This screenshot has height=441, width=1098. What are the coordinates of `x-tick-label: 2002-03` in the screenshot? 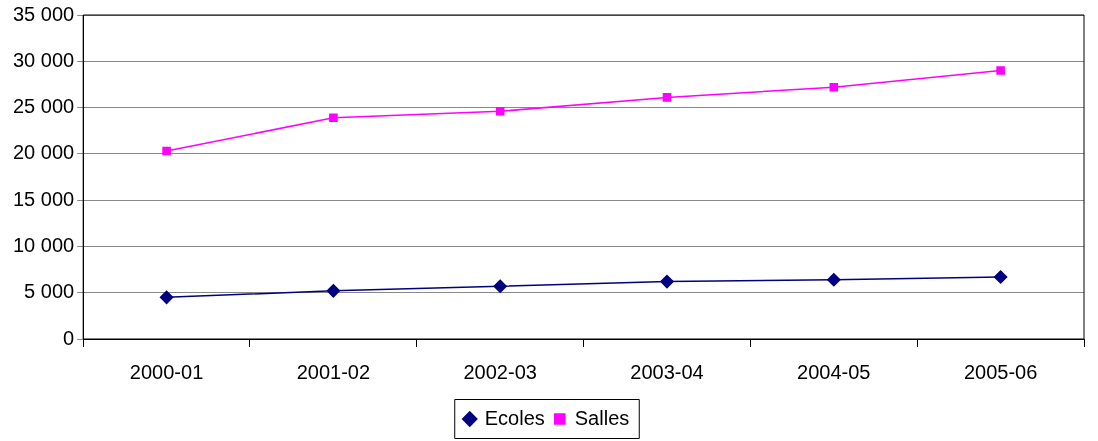 It's located at (500, 371).